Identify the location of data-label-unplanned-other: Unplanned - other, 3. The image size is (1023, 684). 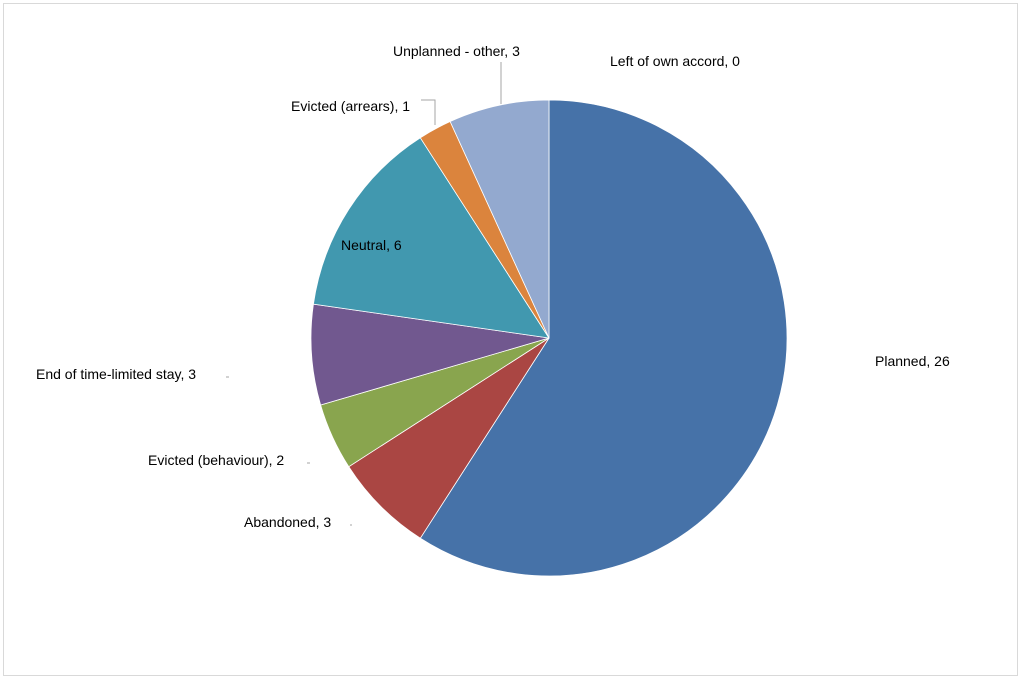
(456, 51).